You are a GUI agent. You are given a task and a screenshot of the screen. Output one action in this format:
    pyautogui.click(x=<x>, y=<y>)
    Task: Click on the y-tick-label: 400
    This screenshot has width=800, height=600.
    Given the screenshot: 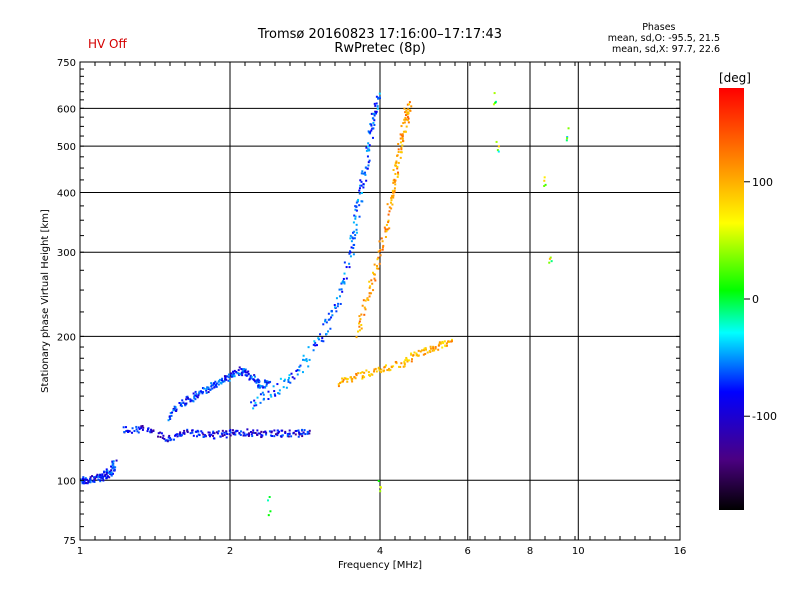 What is the action you would take?
    pyautogui.click(x=66, y=193)
    